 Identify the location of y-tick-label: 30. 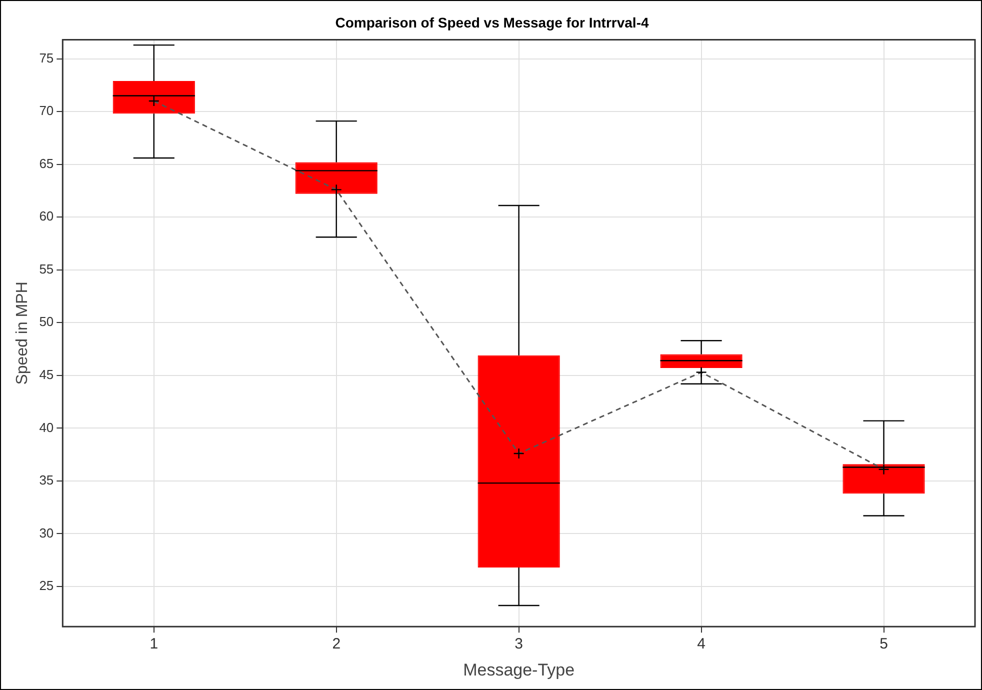
(46, 532).